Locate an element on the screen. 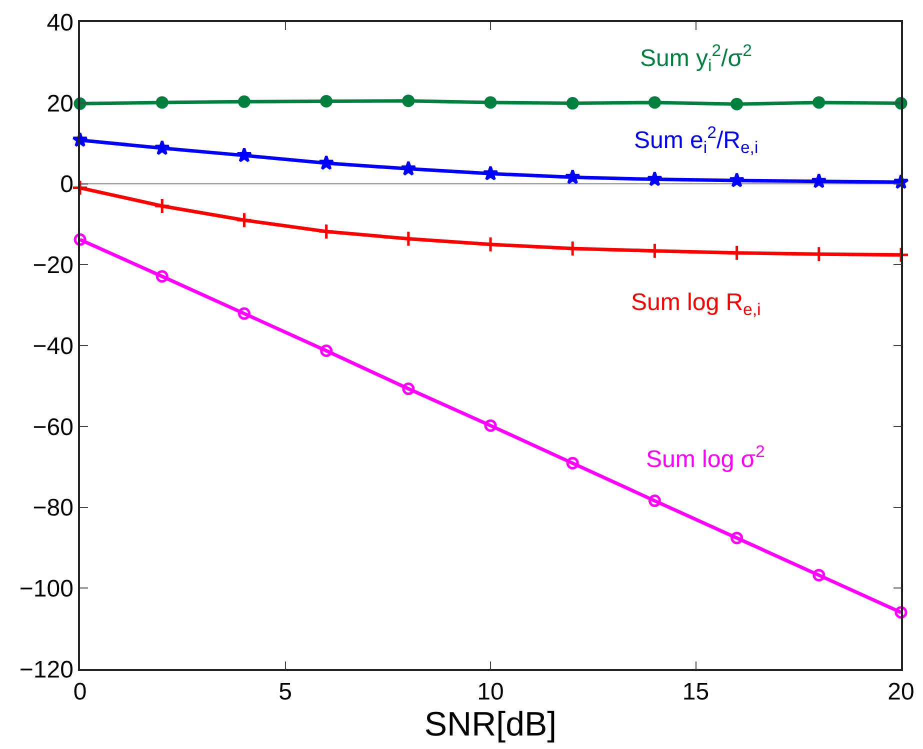 This screenshot has height=749, width=923. series-label: Sum log R$_{e,i}$ is located at coordinates (696, 304).